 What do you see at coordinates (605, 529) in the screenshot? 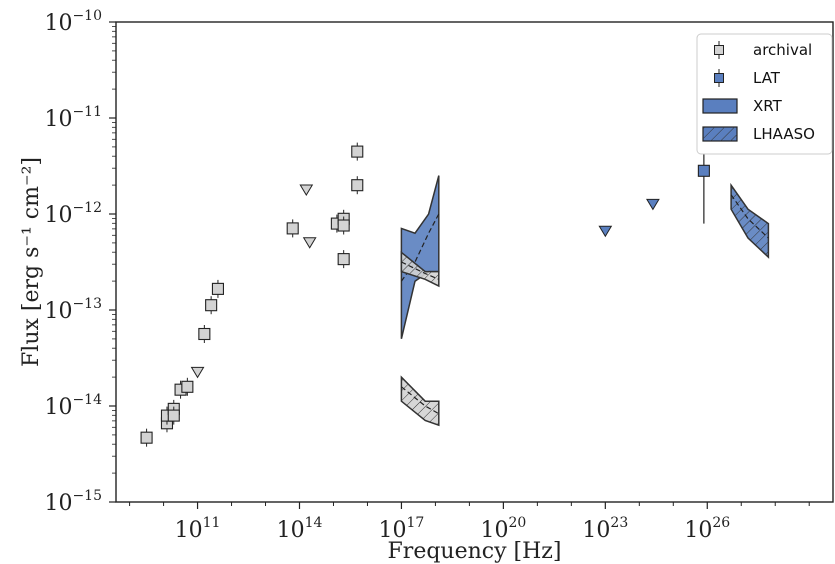
I see `x-tick-label: 1023` at bounding box center [605, 529].